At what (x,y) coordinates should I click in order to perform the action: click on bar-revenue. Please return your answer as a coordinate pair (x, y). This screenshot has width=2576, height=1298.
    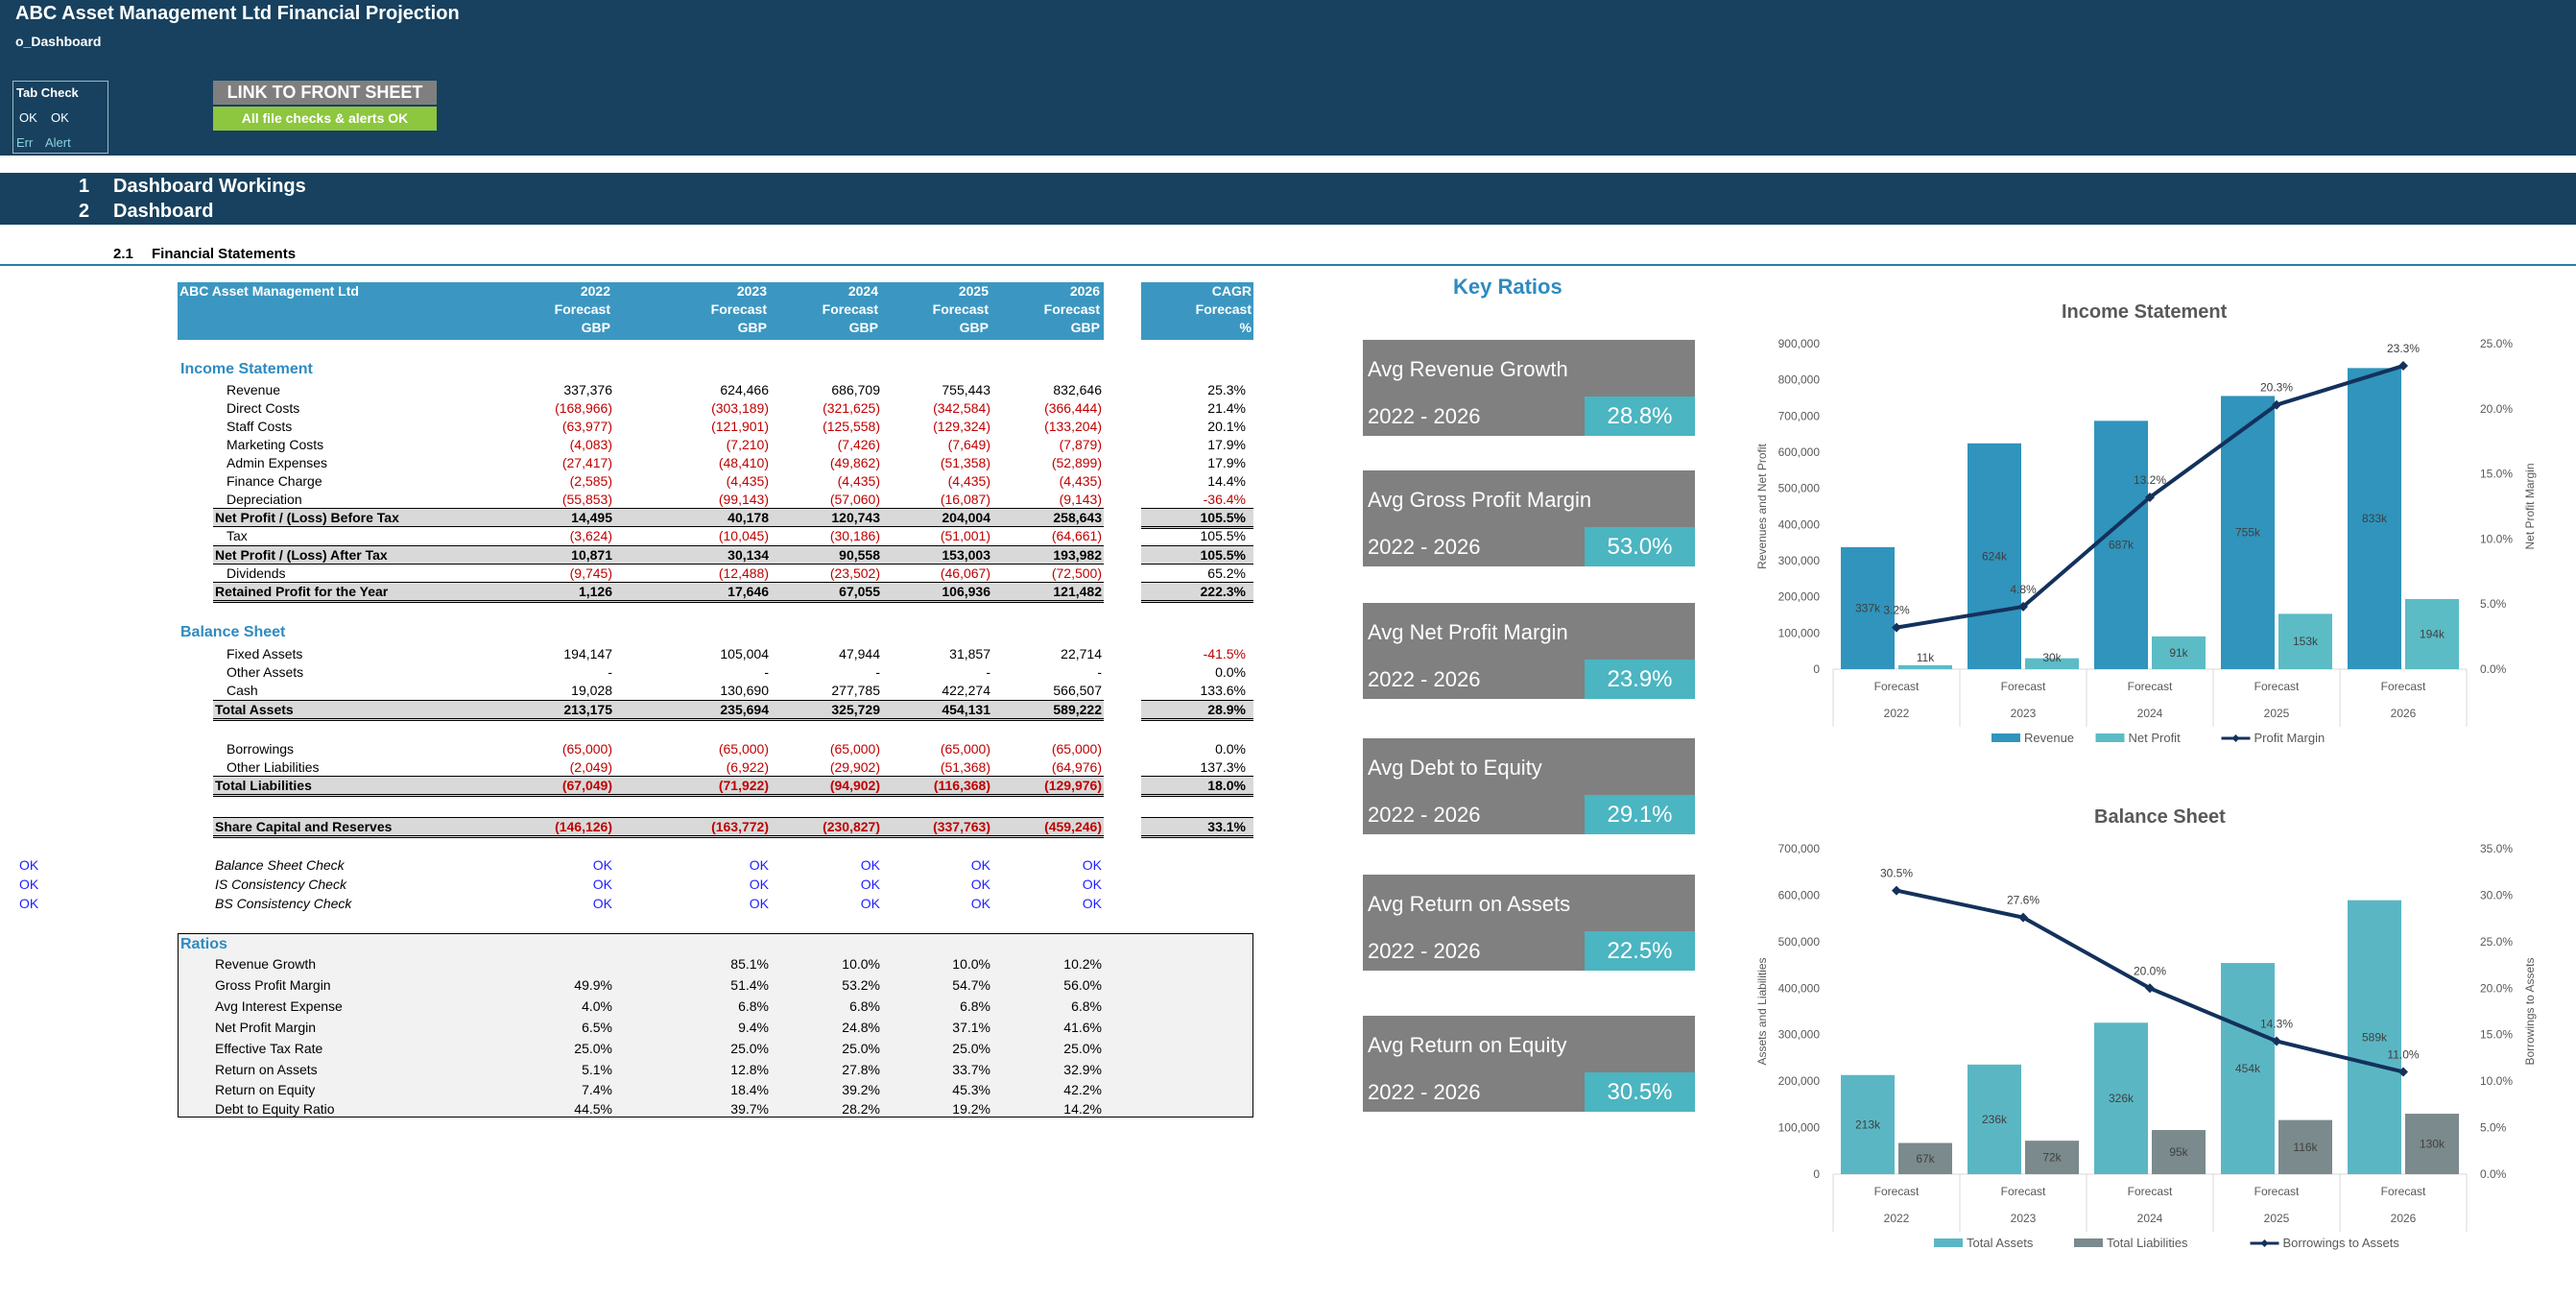
    Looking at the image, I should click on (2248, 532).